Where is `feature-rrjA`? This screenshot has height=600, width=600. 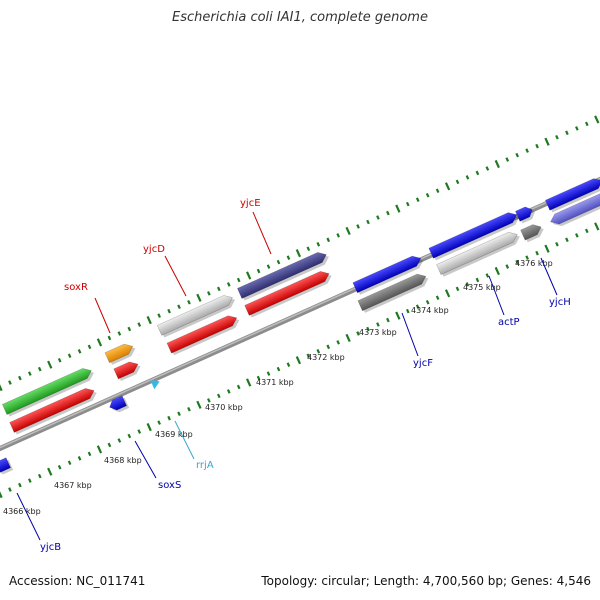
feature-rrjA is located at coordinates (155, 385).